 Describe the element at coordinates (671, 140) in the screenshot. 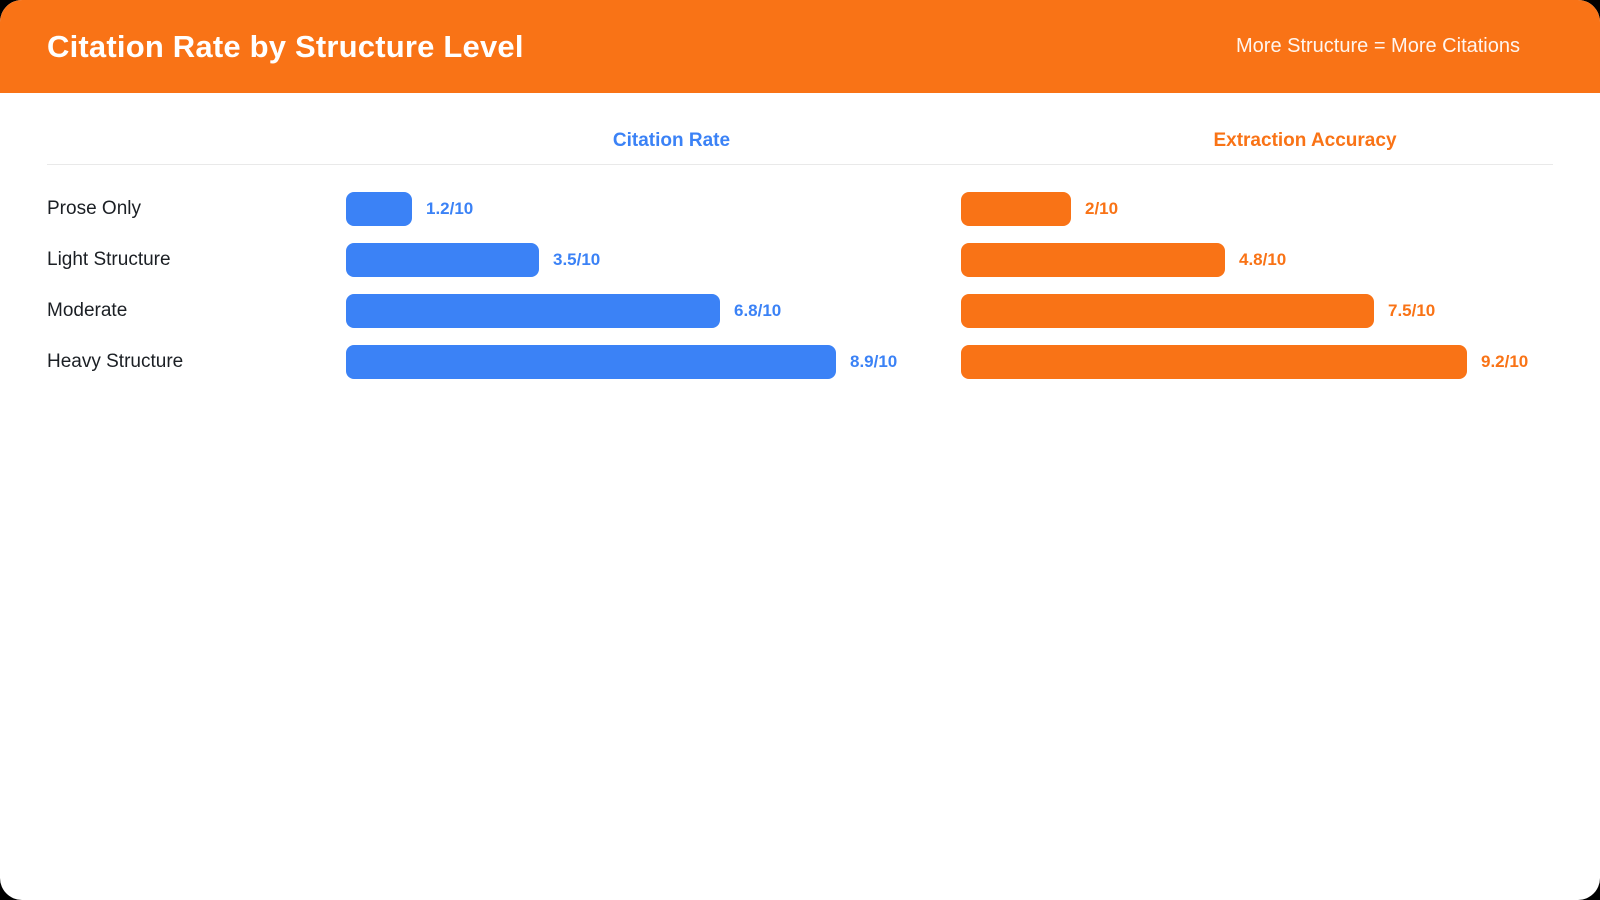

I see `column-header-citation-rate: Citation Rate` at that location.